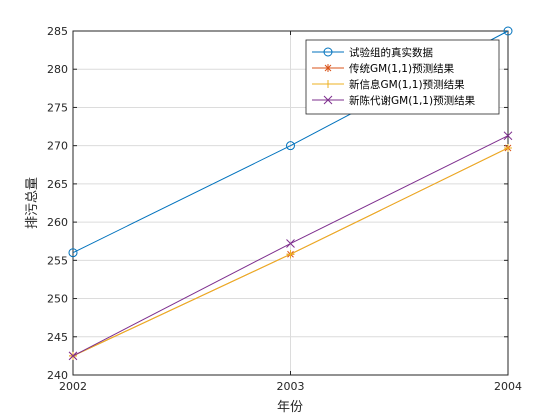 This screenshot has height=420, width=560. What do you see at coordinates (57, 184) in the screenshot?
I see `y-tick-label: 265` at bounding box center [57, 184].